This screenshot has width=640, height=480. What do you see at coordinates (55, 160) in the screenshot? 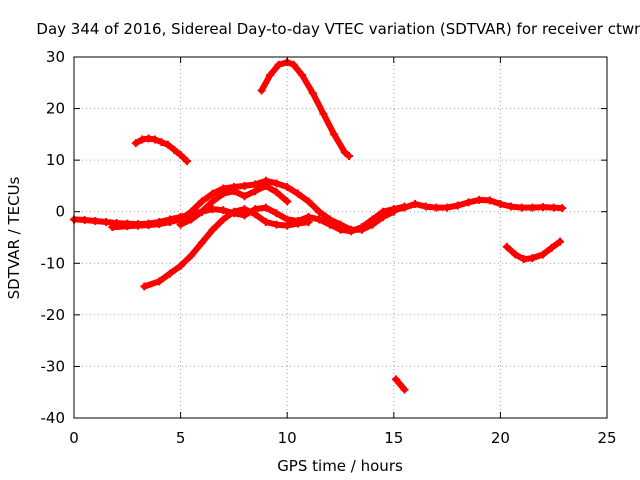
I see `y-tick-label: 10` at bounding box center [55, 160].